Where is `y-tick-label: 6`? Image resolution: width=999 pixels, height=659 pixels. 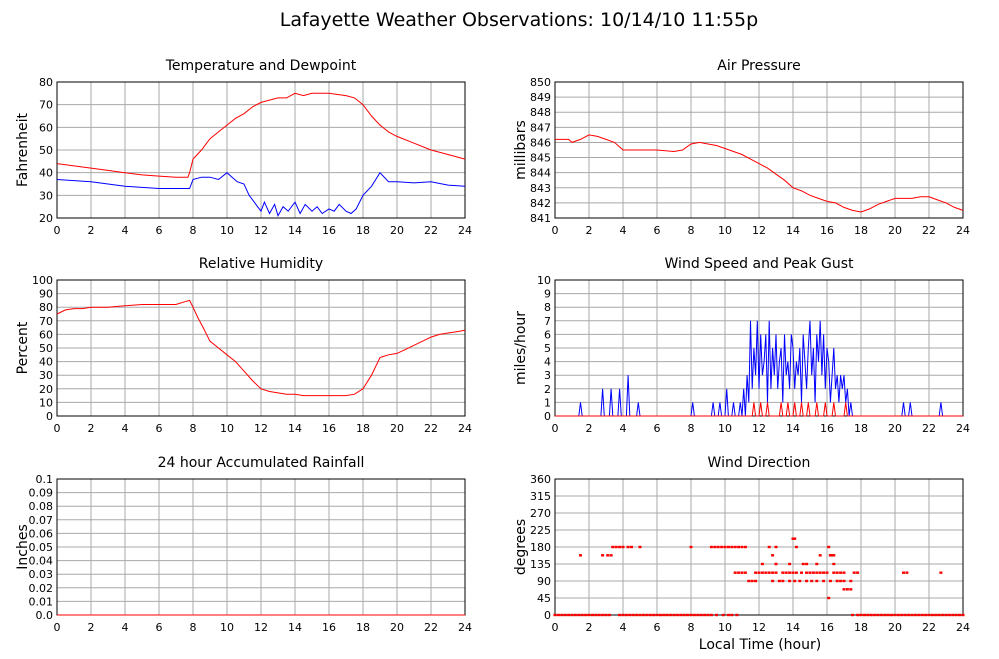 y-tick-label: 6 is located at coordinates (547, 334).